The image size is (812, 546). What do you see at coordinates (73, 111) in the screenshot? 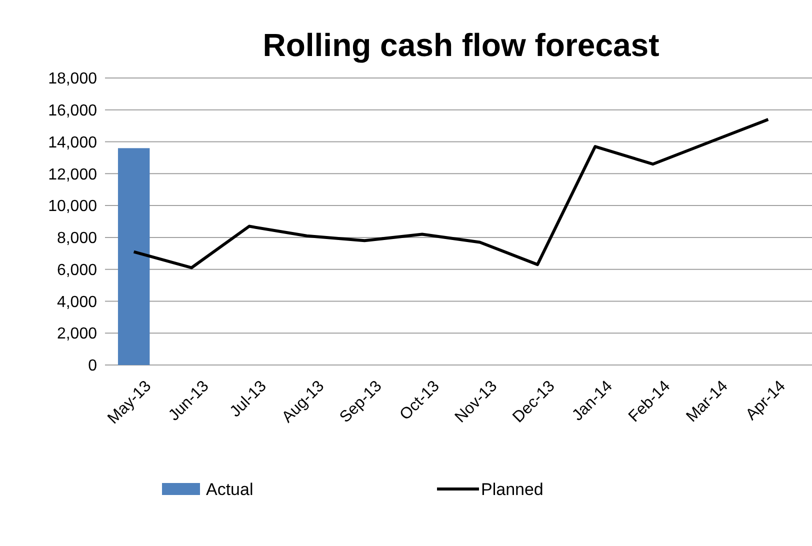
I see `y-tick-label: 16,000` at bounding box center [73, 111].